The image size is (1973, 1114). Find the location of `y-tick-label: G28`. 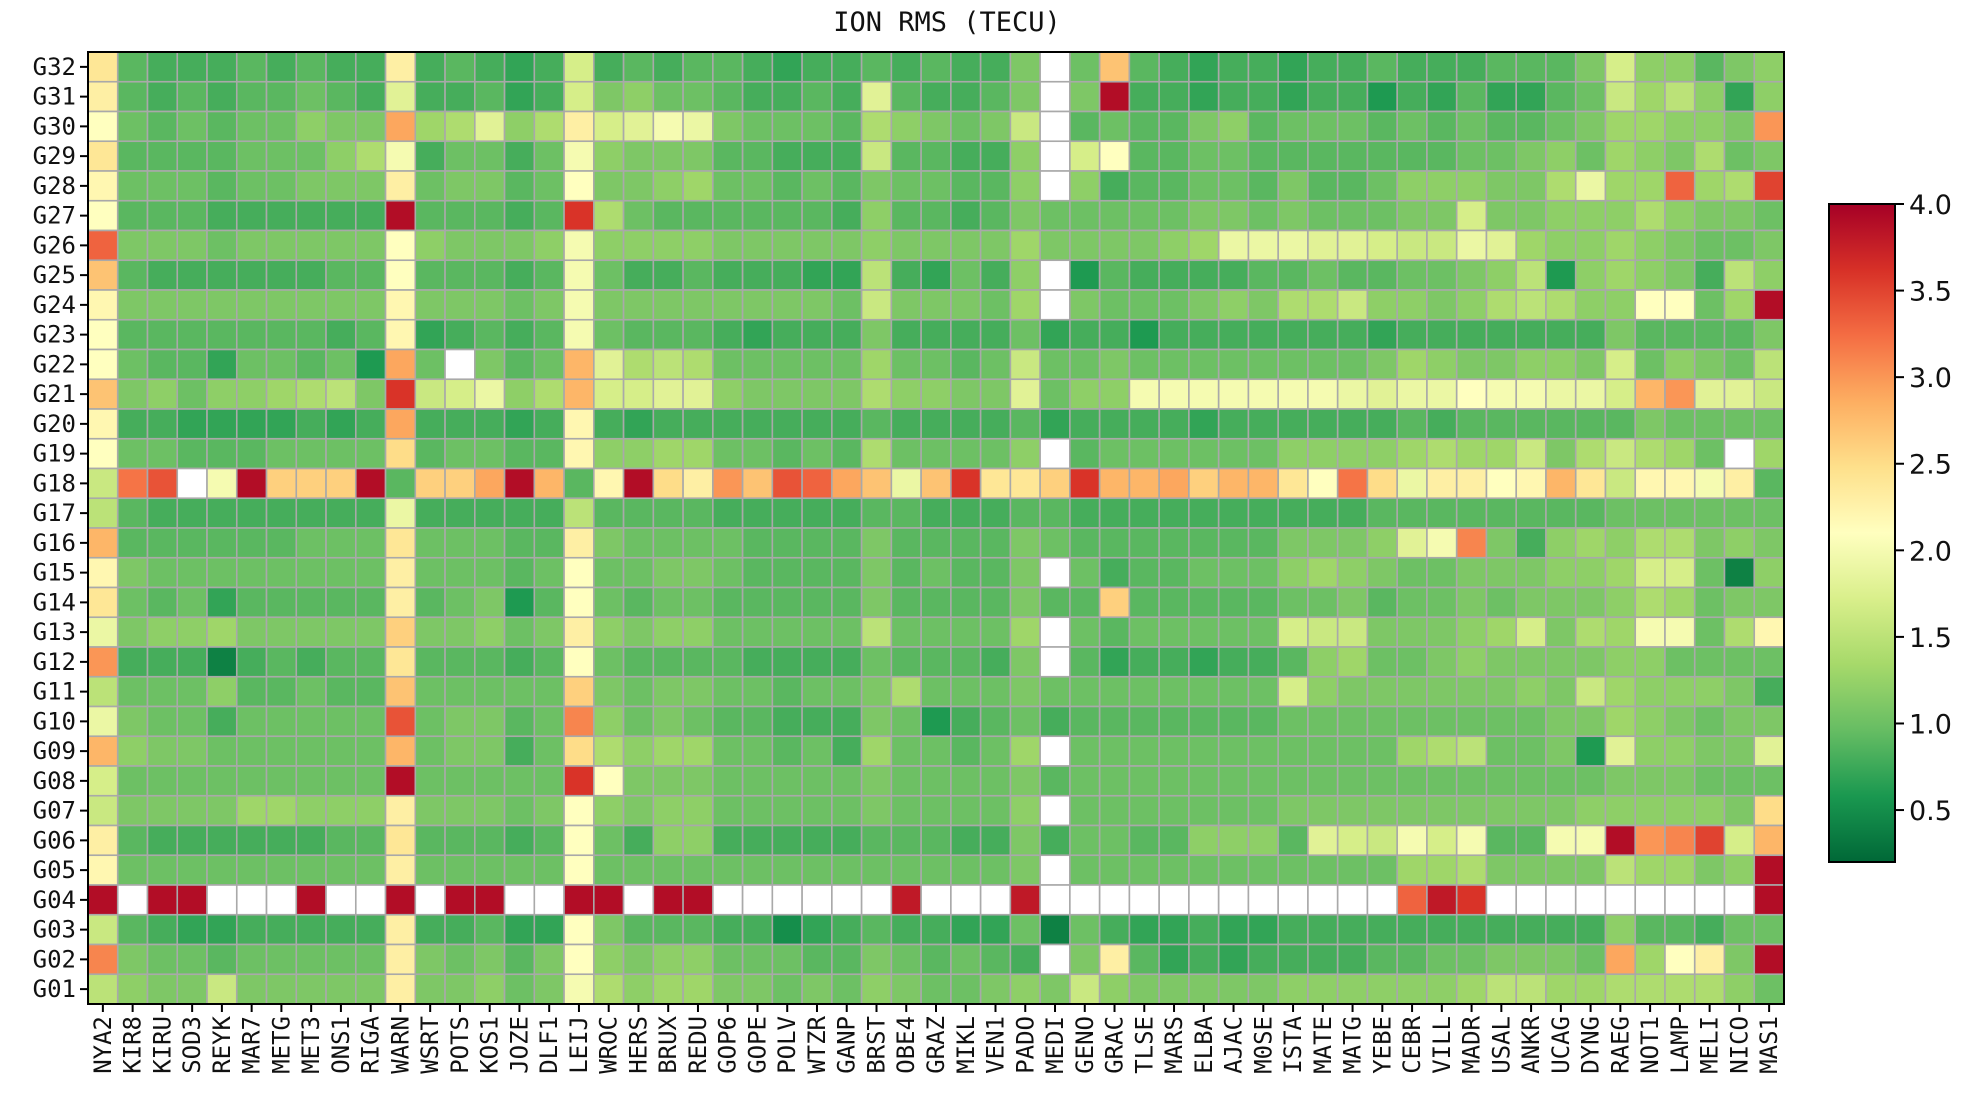

y-tick-label: G28 is located at coordinates (54, 186).